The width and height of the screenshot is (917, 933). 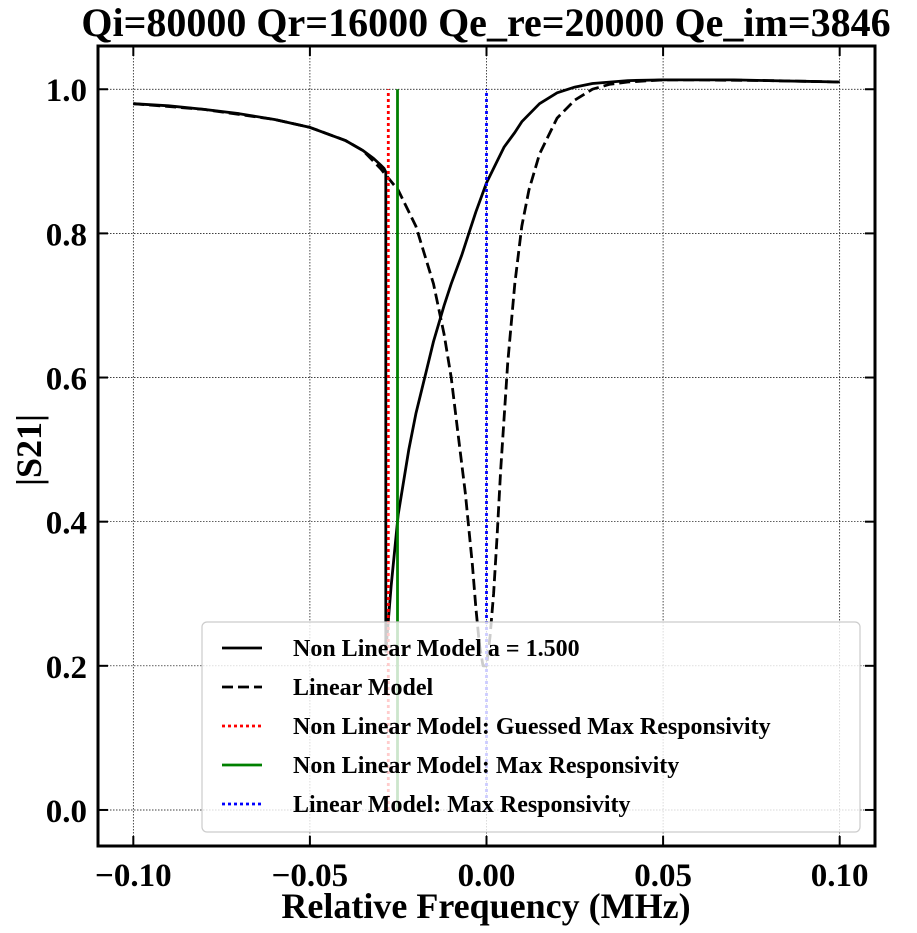 What do you see at coordinates (133, 876) in the screenshot?
I see `x-tick-label: −0.10` at bounding box center [133, 876].